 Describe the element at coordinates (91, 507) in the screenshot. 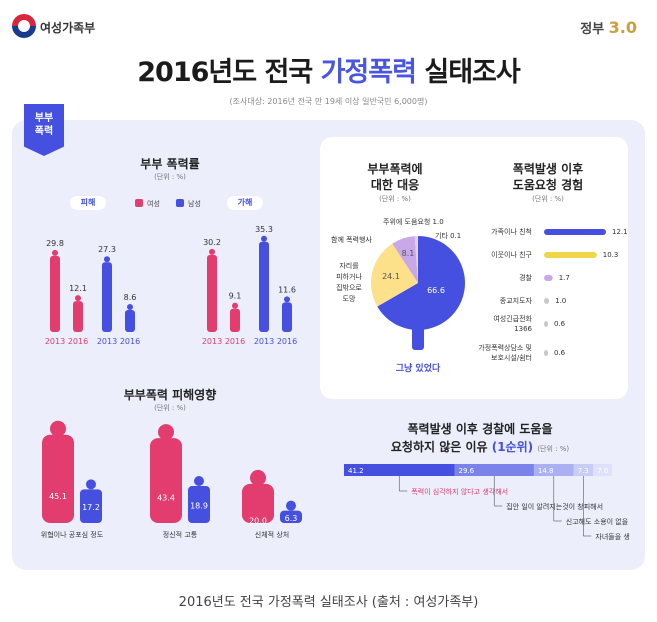

I see `damage-male-value: 17.2` at that location.